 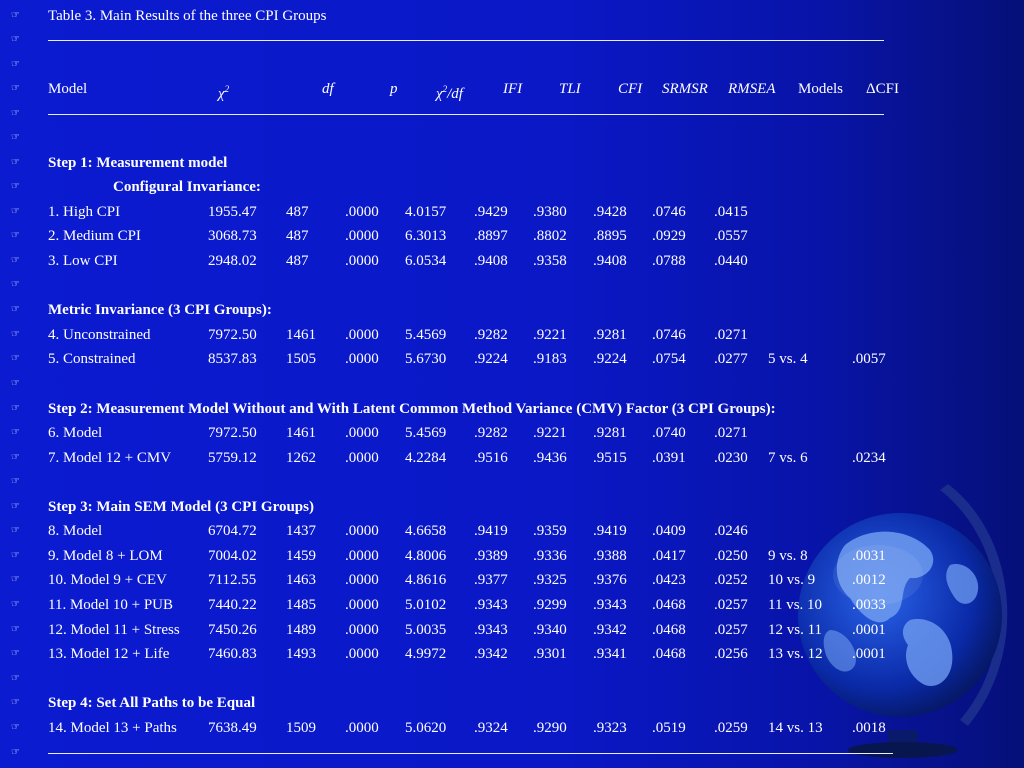 What do you see at coordinates (731, 728) in the screenshot?
I see `cell-rmsea: .0259` at bounding box center [731, 728].